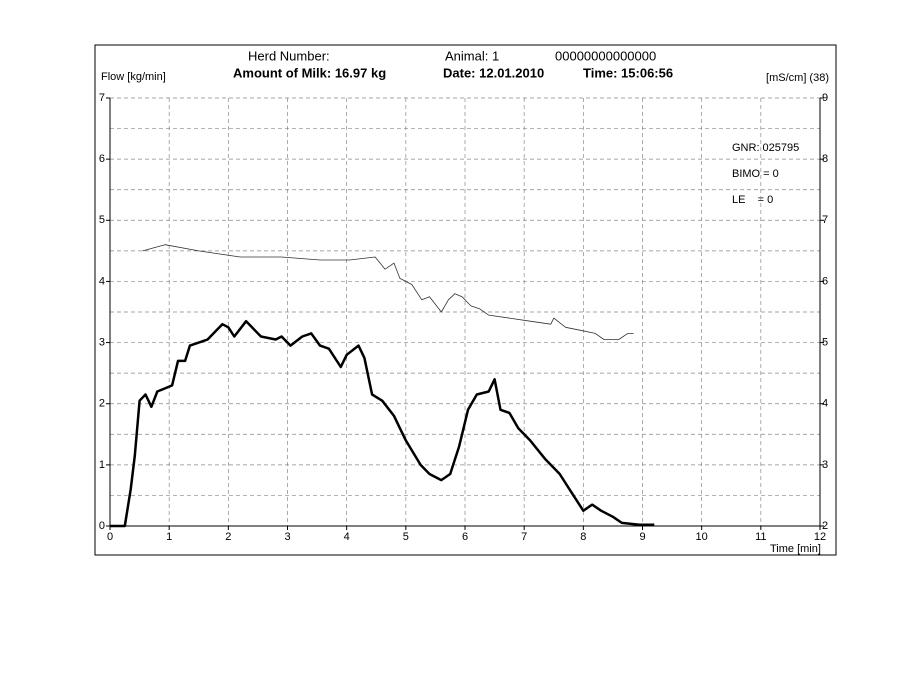 The width and height of the screenshot is (900, 675). I want to click on x-tick-label: 6, so click(465, 537).